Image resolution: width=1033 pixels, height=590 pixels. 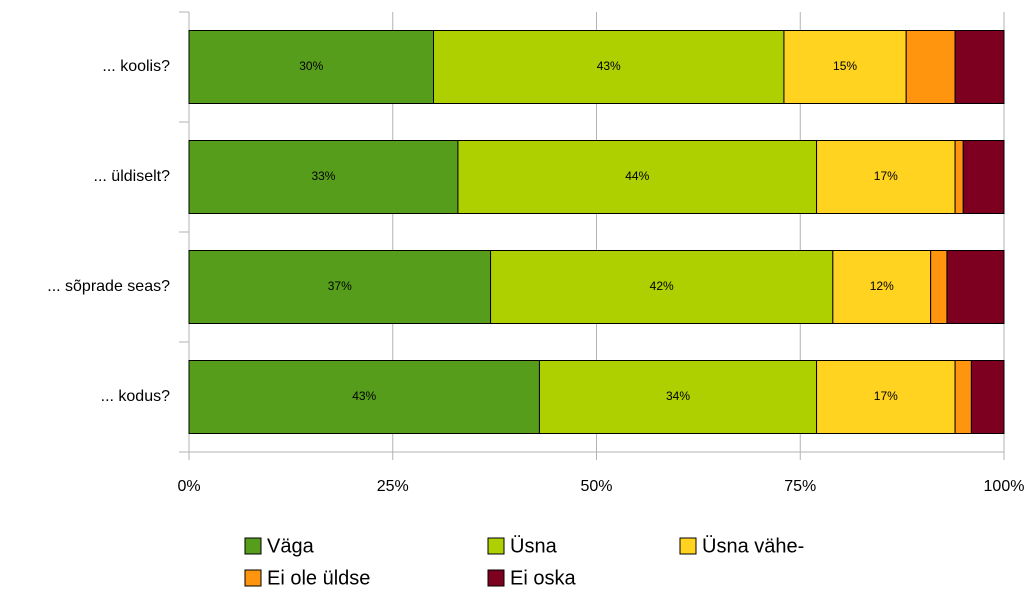 I want to click on x-tick-label: 50%, so click(x=596, y=486).